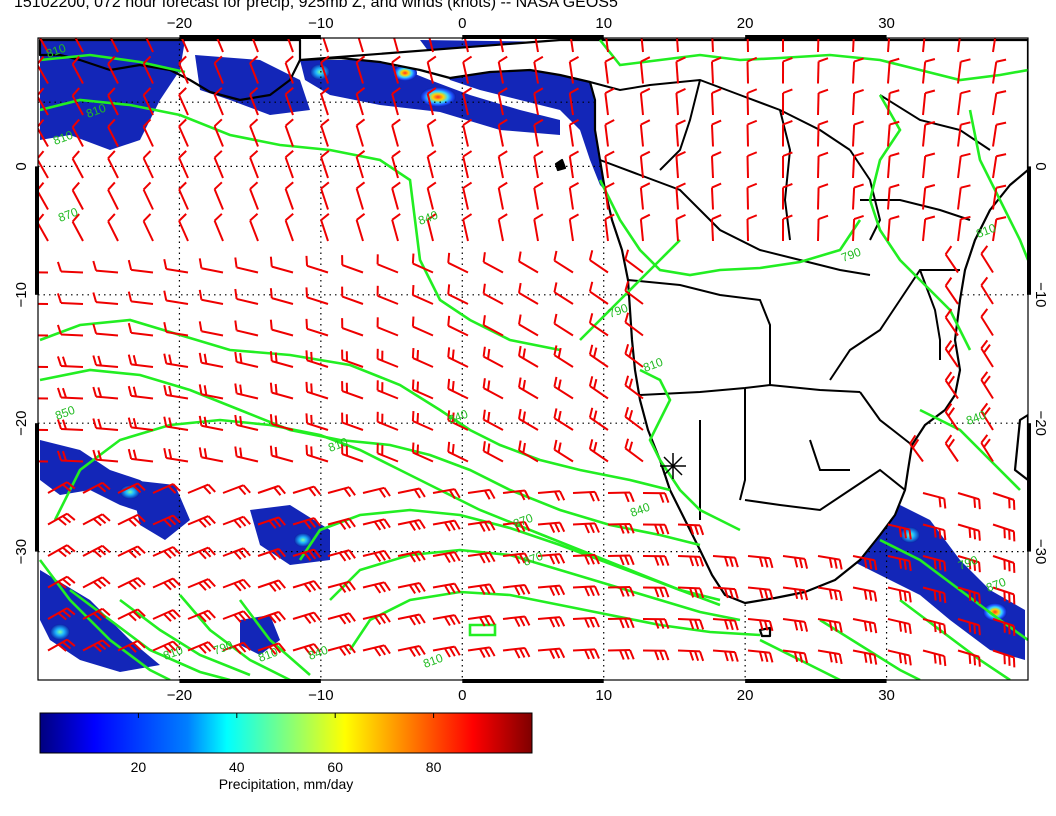 This screenshot has height=816, width=1056. What do you see at coordinates (1040, 551) in the screenshot?
I see `right-lat-tick-label: −30` at bounding box center [1040, 551].